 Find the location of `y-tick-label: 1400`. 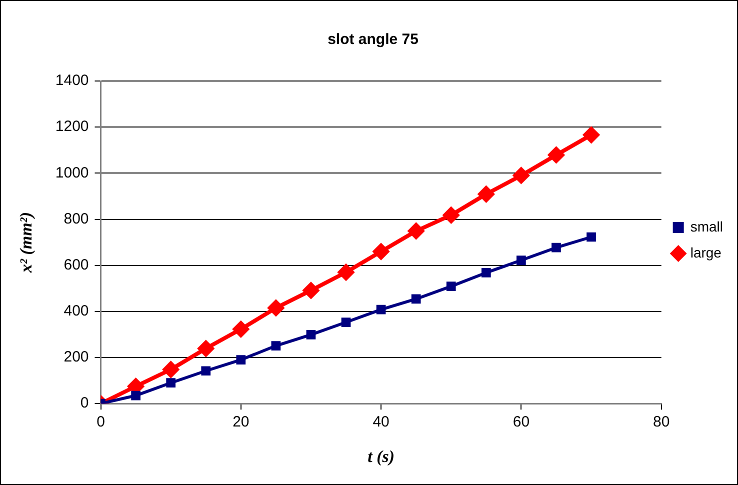

y-tick-label: 1400 is located at coordinates (72, 81).